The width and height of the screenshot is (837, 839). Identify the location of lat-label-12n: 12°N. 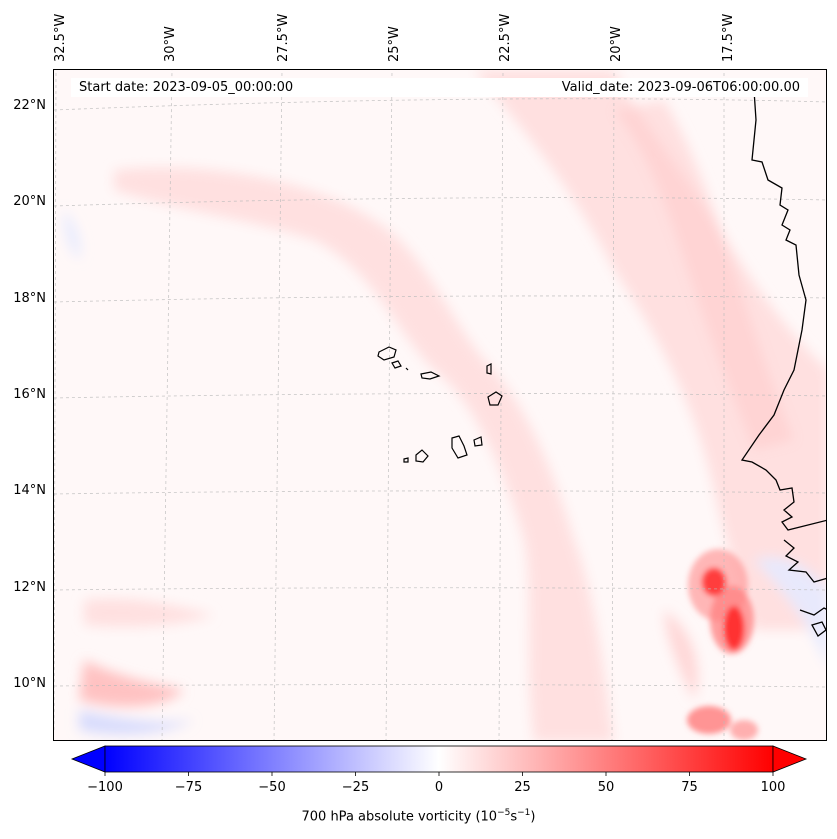
(29, 587).